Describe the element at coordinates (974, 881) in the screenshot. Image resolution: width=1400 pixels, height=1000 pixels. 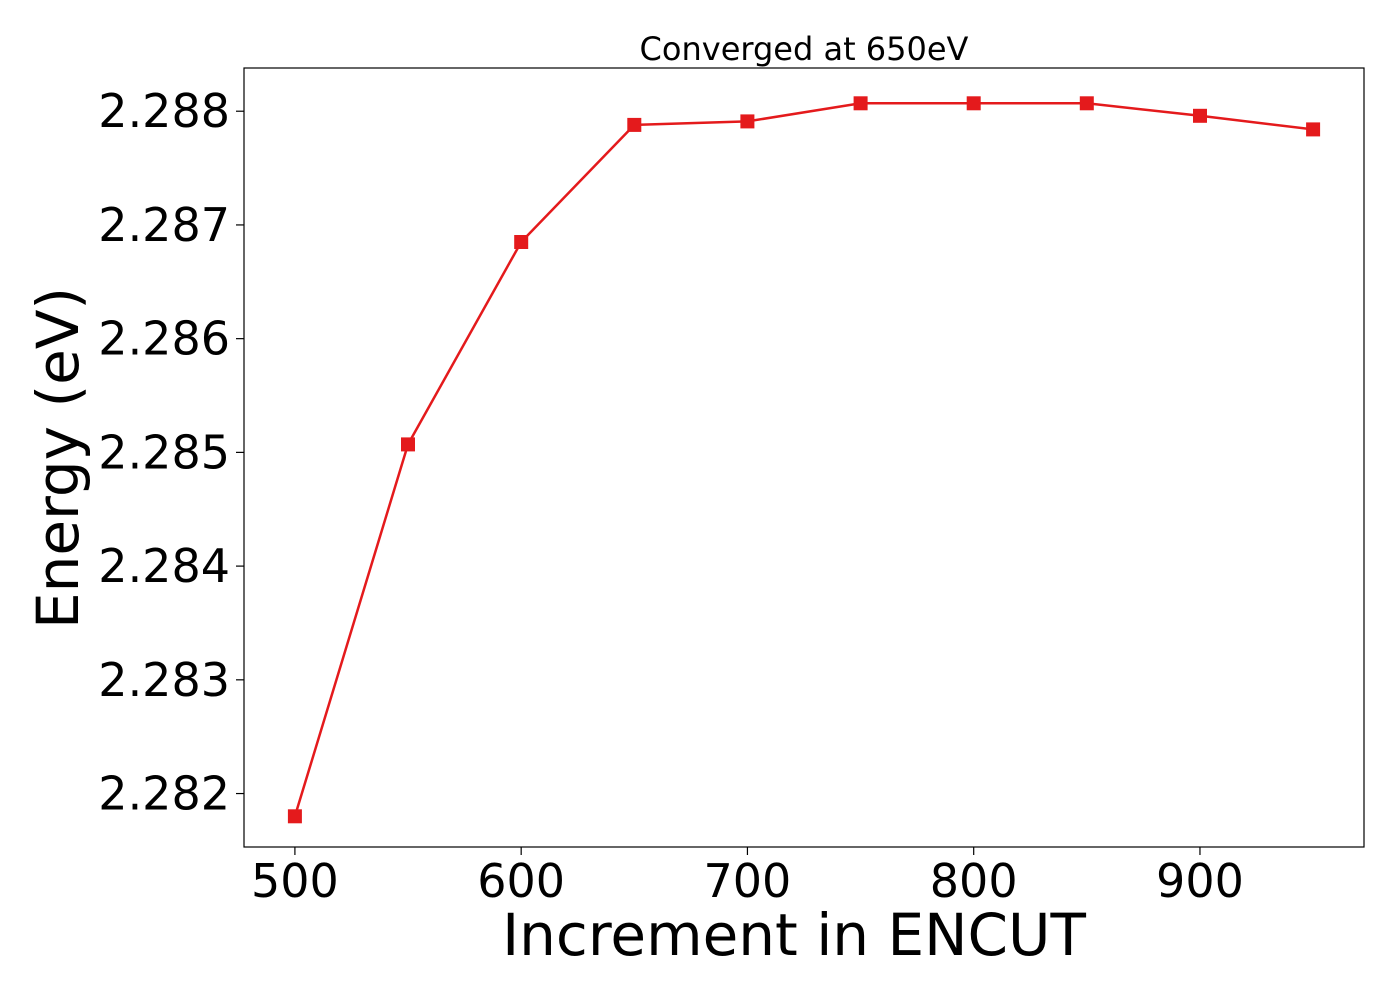
I see `x-tick-label: 800` at that location.